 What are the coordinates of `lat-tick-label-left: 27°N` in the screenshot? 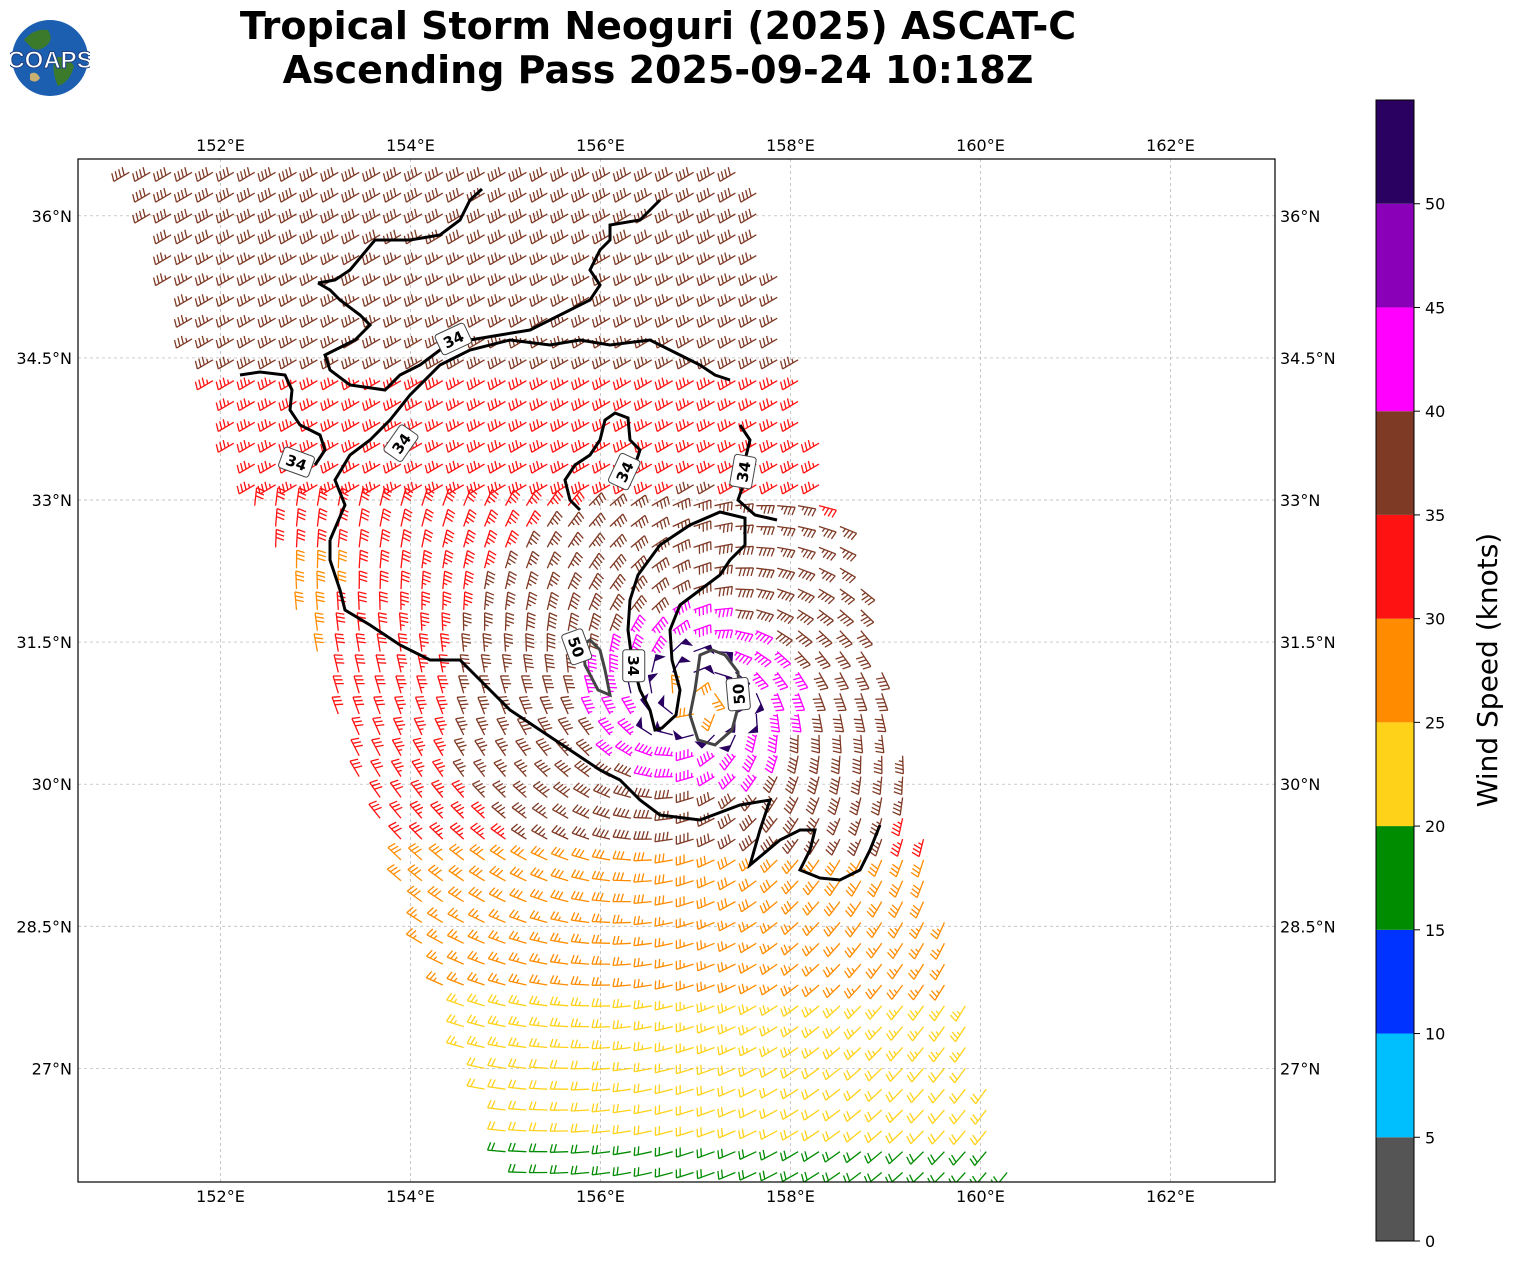 It's located at (52, 1068).